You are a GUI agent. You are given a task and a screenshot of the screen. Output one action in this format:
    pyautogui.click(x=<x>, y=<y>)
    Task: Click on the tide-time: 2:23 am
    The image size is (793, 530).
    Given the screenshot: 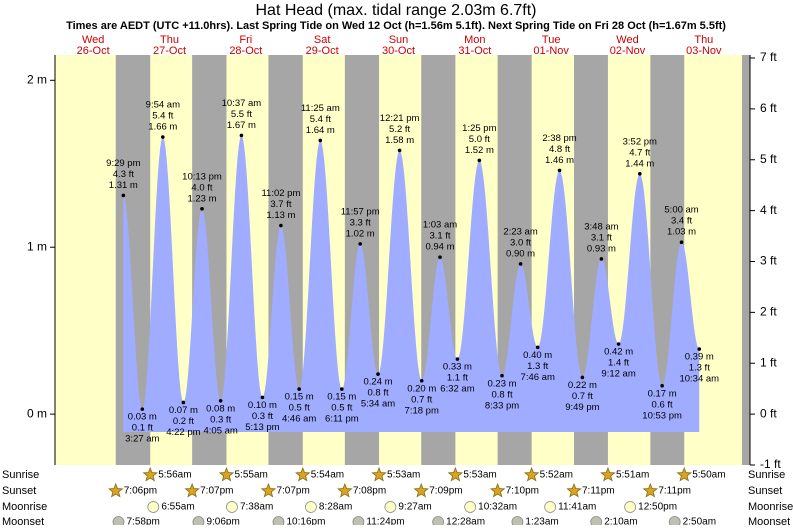 What is the action you would take?
    pyautogui.click(x=520, y=231)
    